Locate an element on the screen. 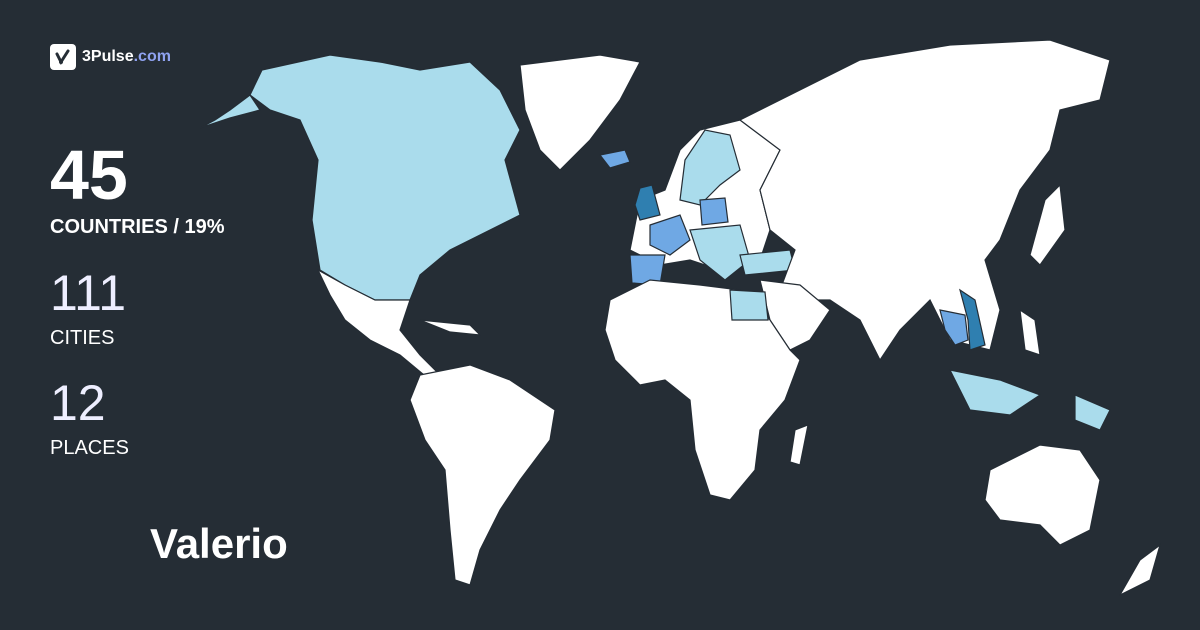 This screenshot has height=630, width=1200. australia is located at coordinates (1042, 495).